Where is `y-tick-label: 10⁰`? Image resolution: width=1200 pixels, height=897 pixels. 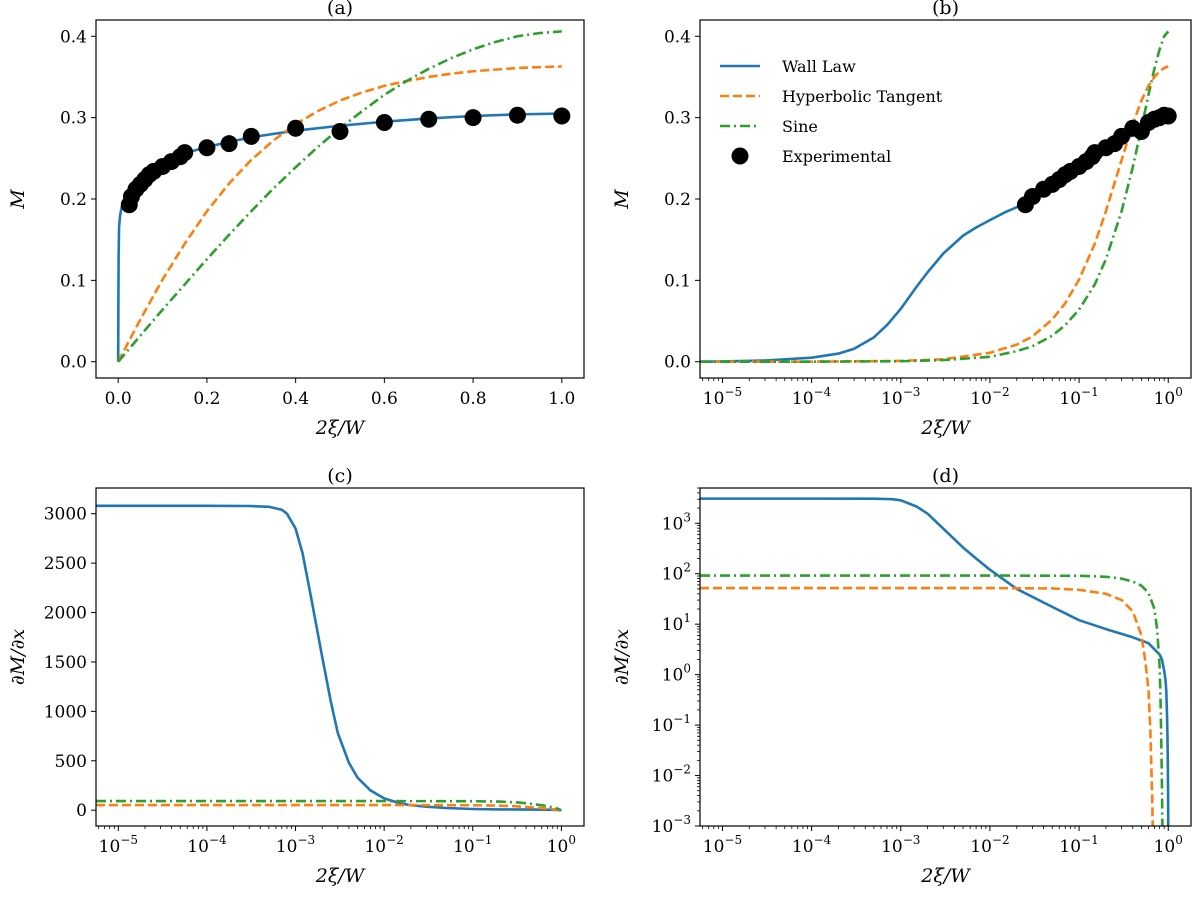 y-tick-label: 10⁰ is located at coordinates (676, 674).